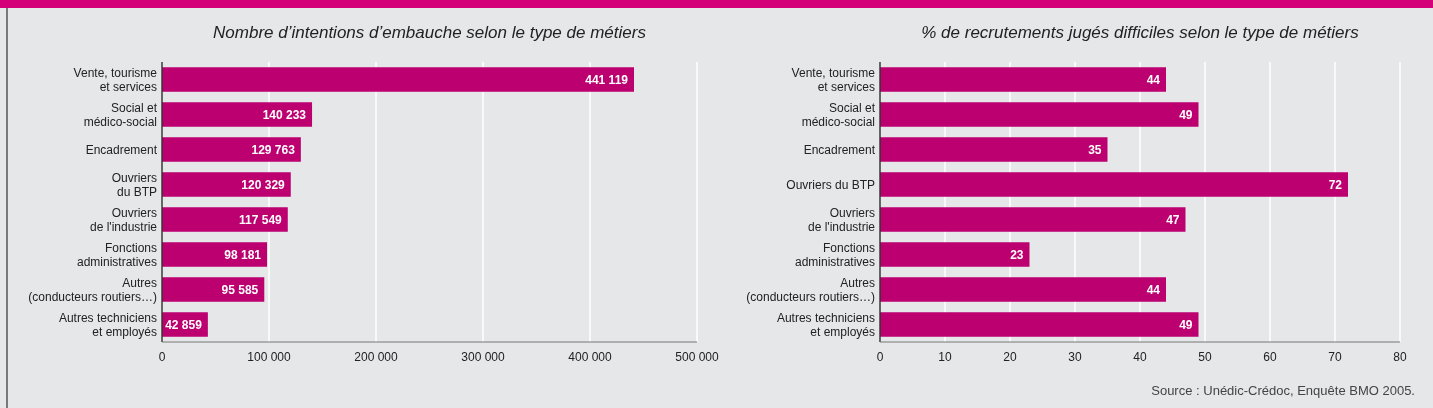  Describe the element at coordinates (273, 149) in the screenshot. I see `data-label: 129 763` at that location.